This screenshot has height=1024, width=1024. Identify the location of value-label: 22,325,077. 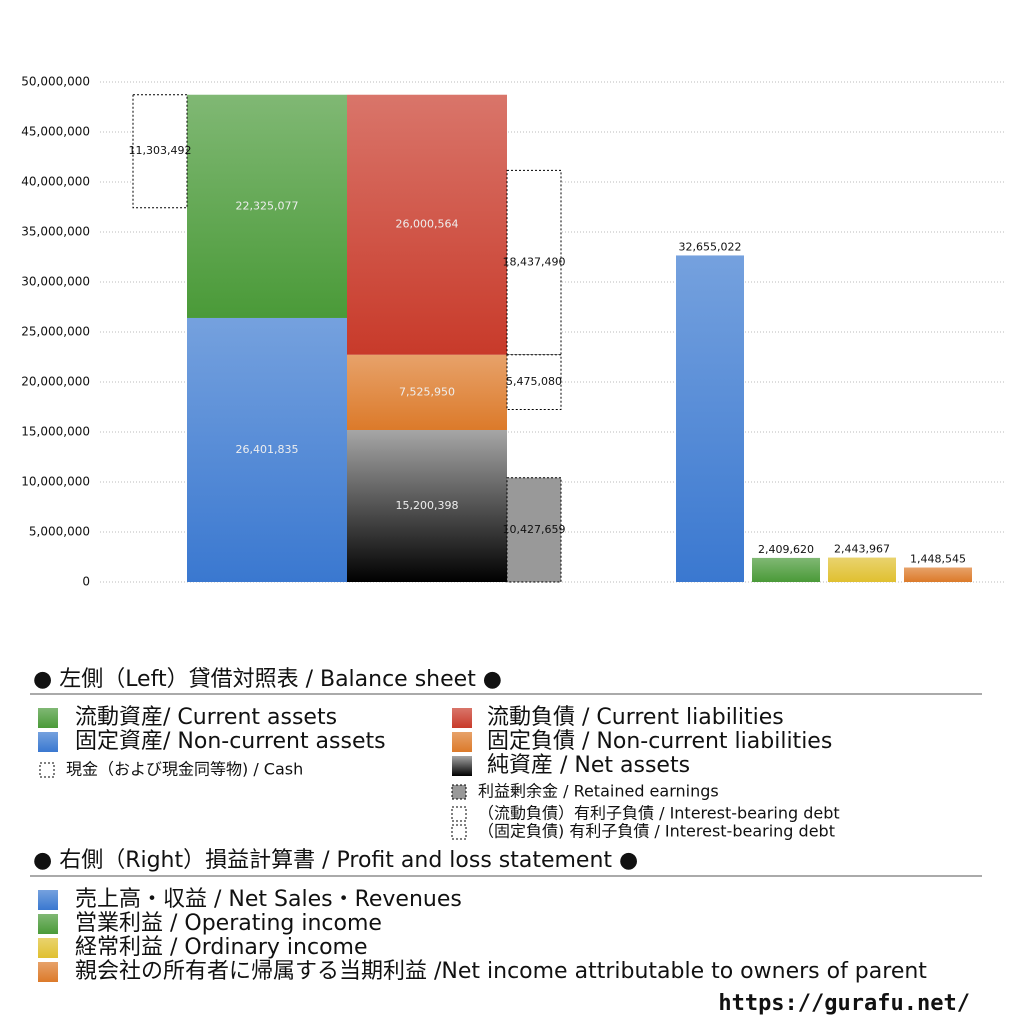
(267, 205).